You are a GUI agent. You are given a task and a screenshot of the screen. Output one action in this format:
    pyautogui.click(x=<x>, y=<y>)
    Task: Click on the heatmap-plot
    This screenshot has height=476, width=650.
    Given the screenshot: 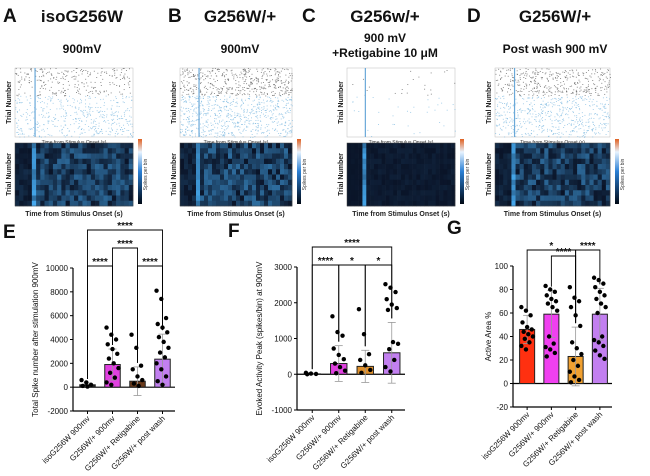 What is the action you would take?
    pyautogui.click(x=552, y=174)
    